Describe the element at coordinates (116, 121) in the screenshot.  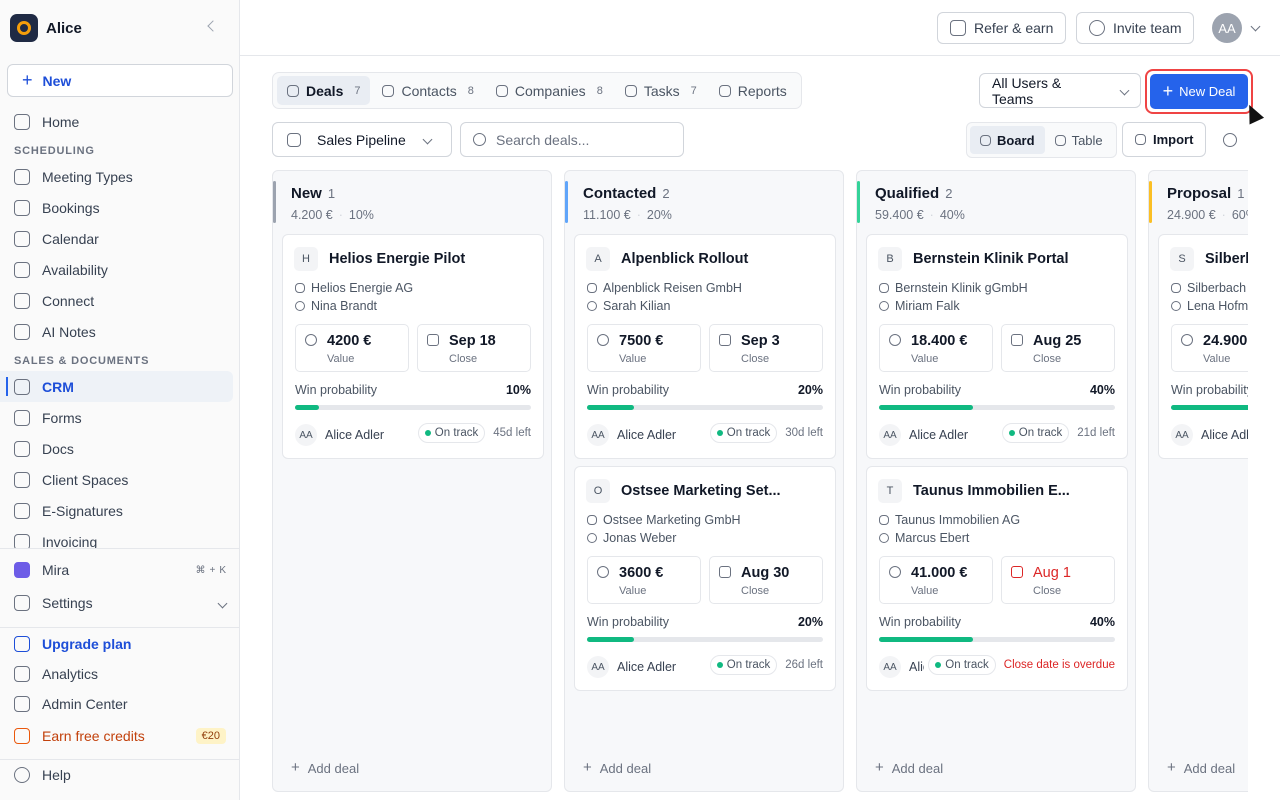
I see `nav-item: Home` at that location.